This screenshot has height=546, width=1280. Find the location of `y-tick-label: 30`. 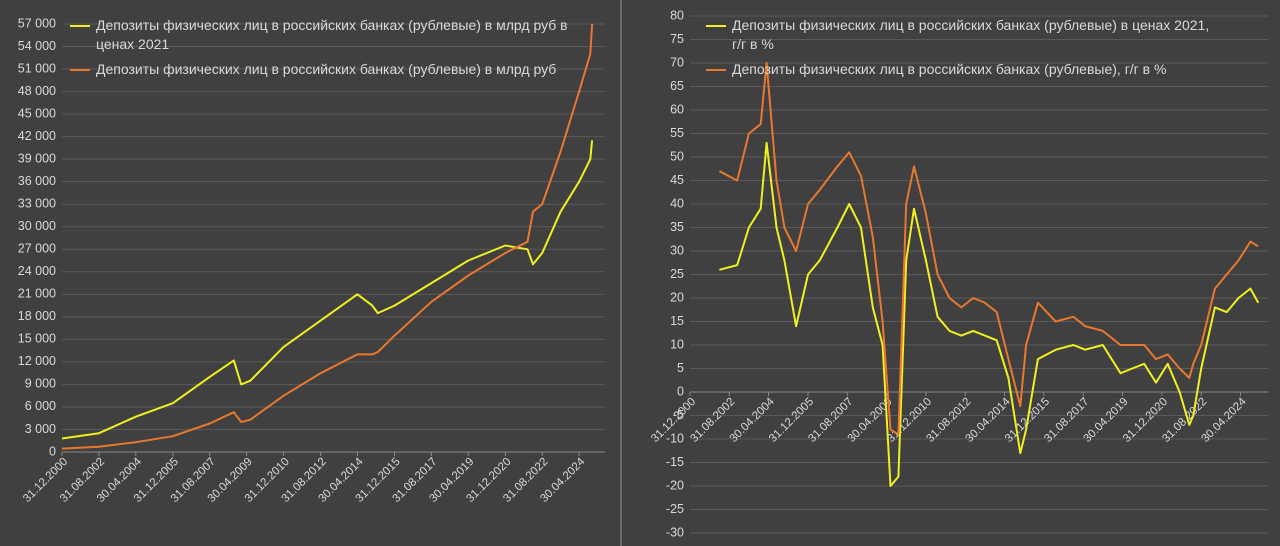

y-tick-label: 30 is located at coordinates (677, 250).